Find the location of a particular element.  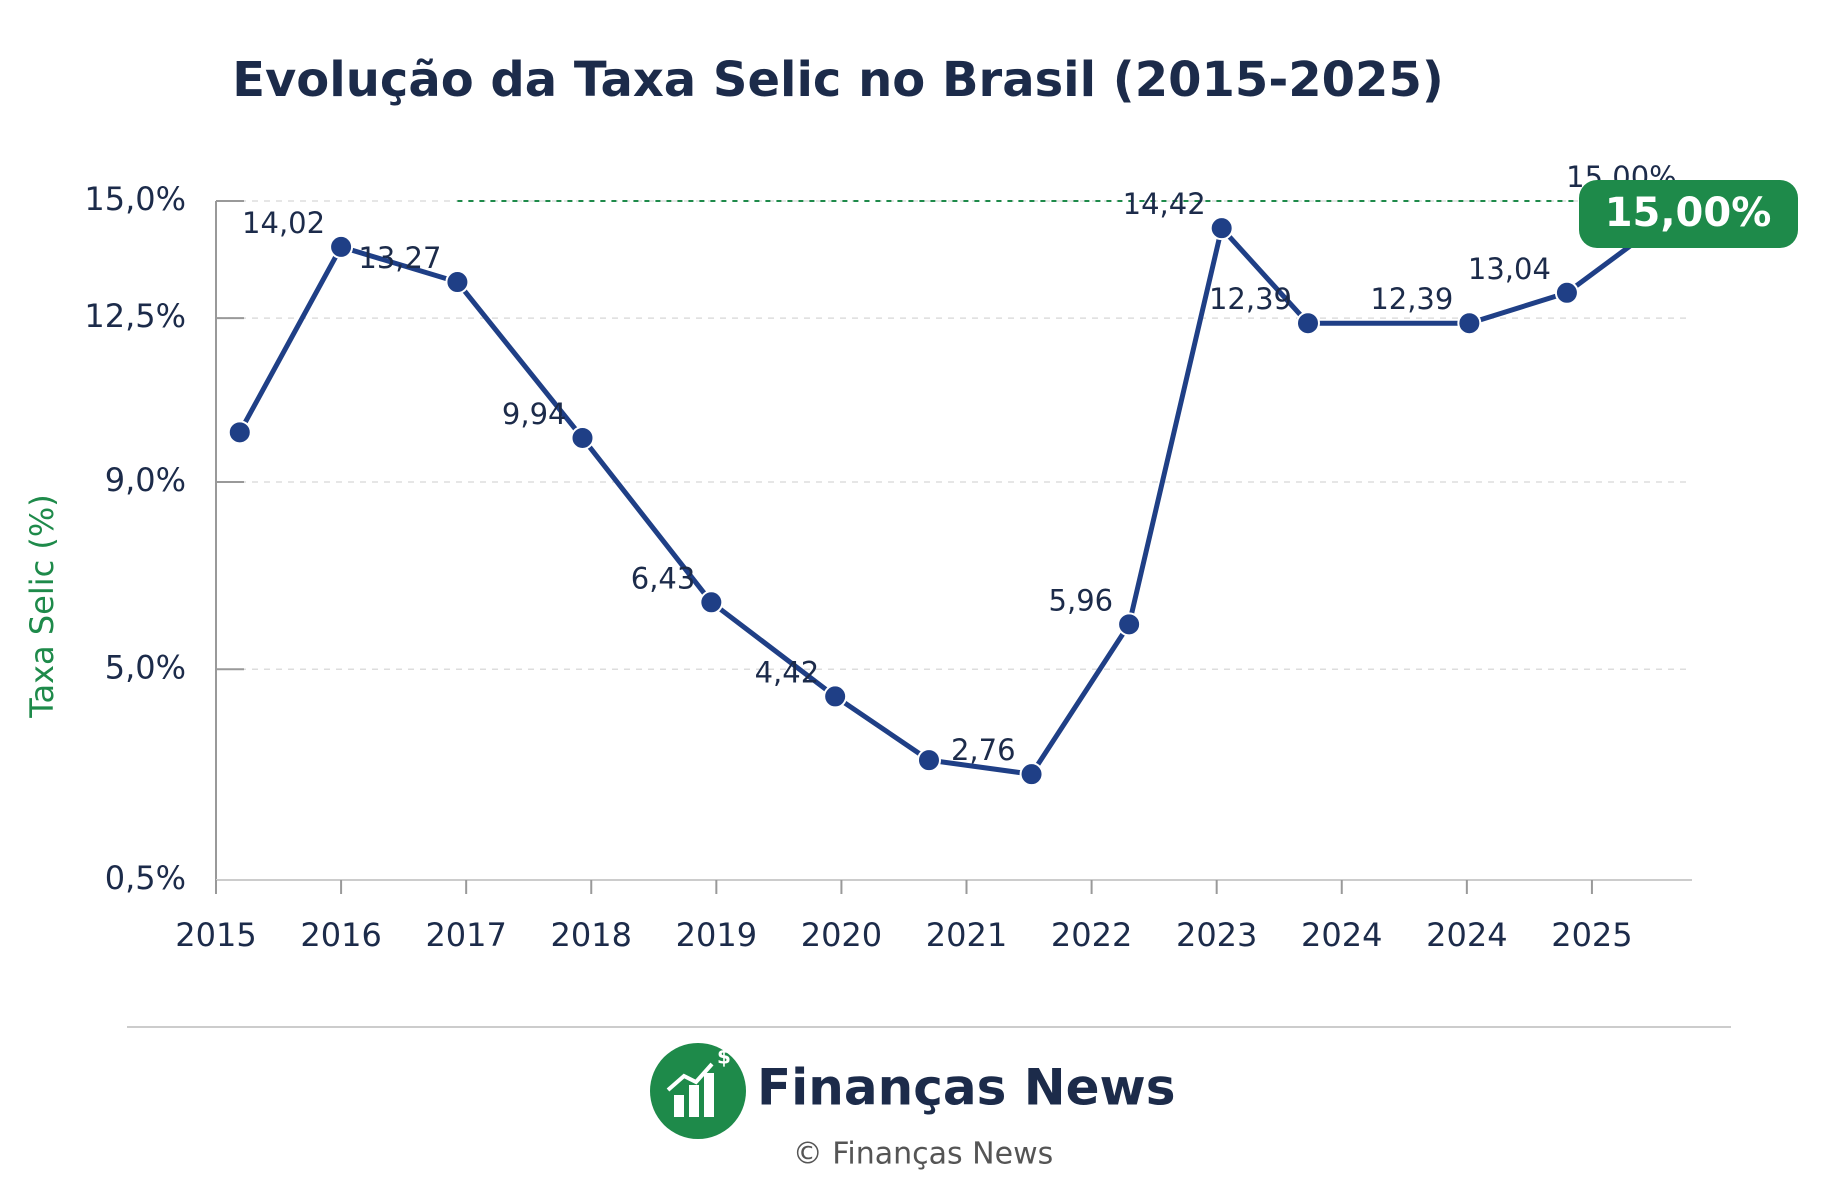

x-tick-label: 2019 is located at coordinates (716, 935).